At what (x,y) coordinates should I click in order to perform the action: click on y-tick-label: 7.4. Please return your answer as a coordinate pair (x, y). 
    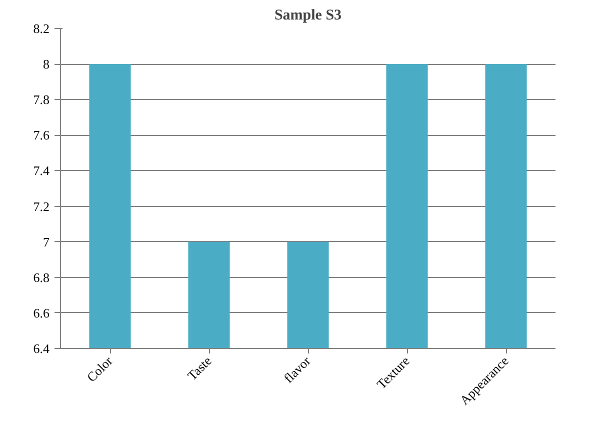
    Looking at the image, I should click on (41, 170).